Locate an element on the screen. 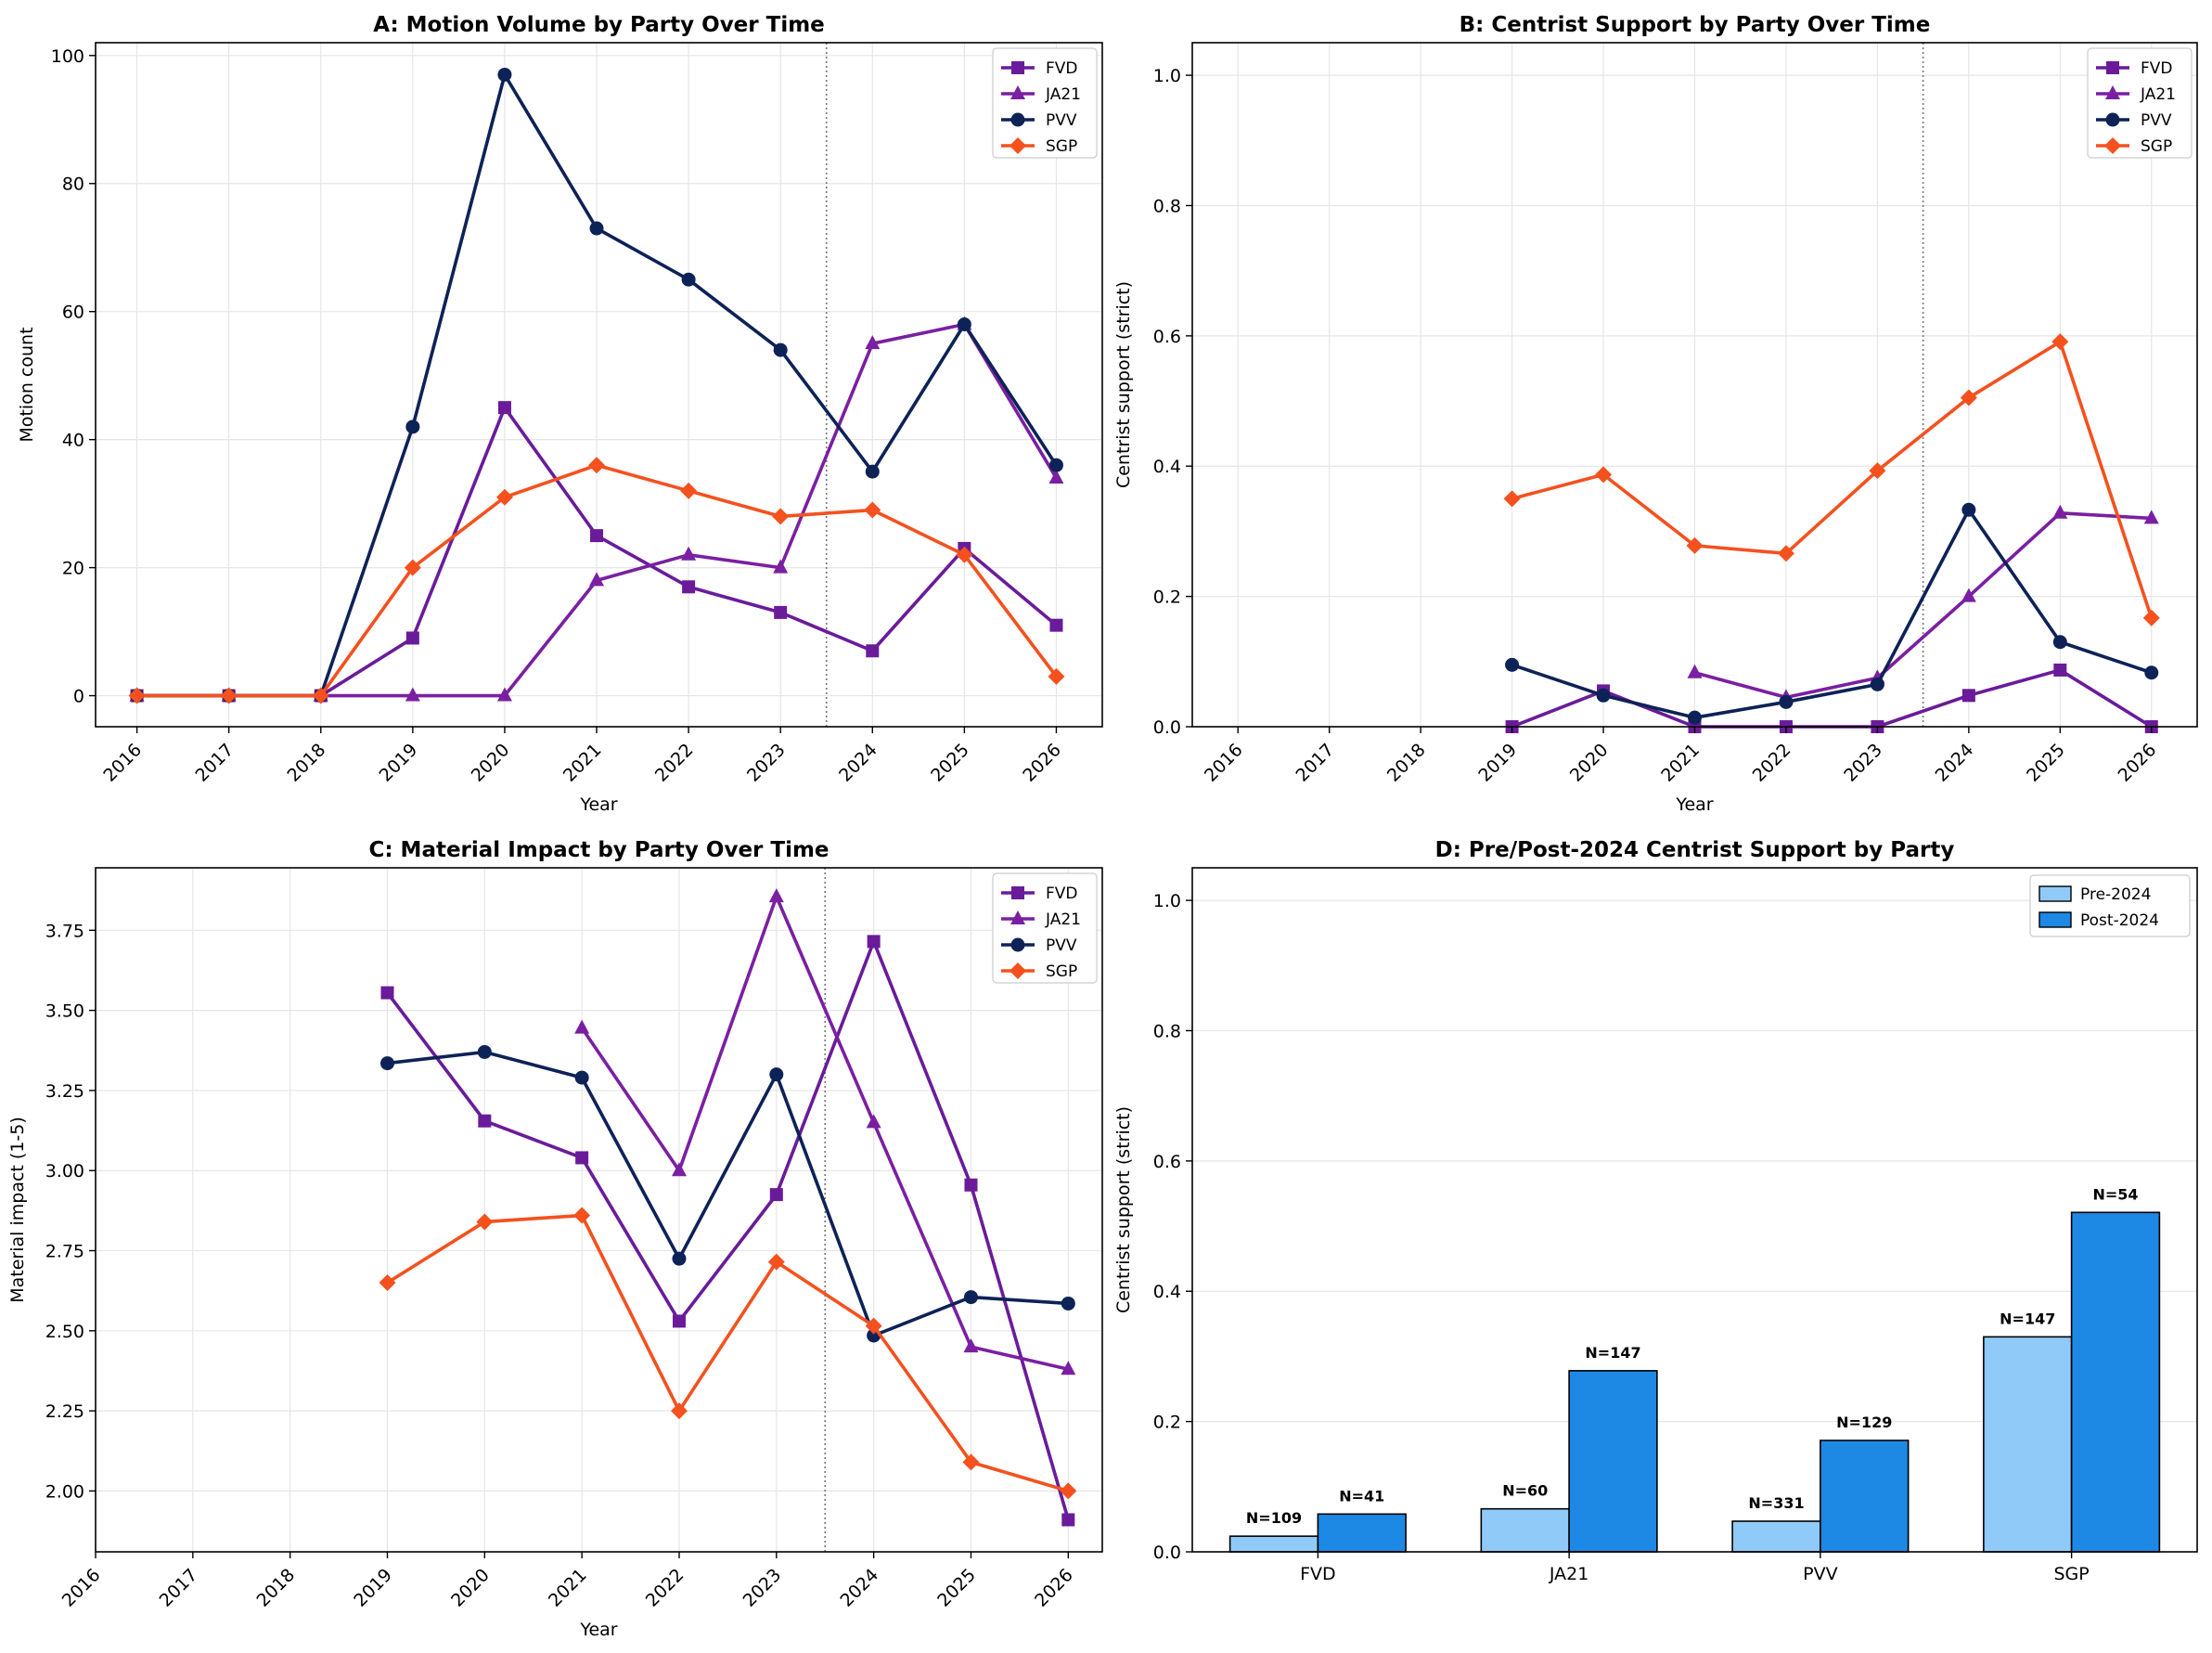 The image size is (2212, 1653). bar-Post-2024 is located at coordinates (1362, 1533).